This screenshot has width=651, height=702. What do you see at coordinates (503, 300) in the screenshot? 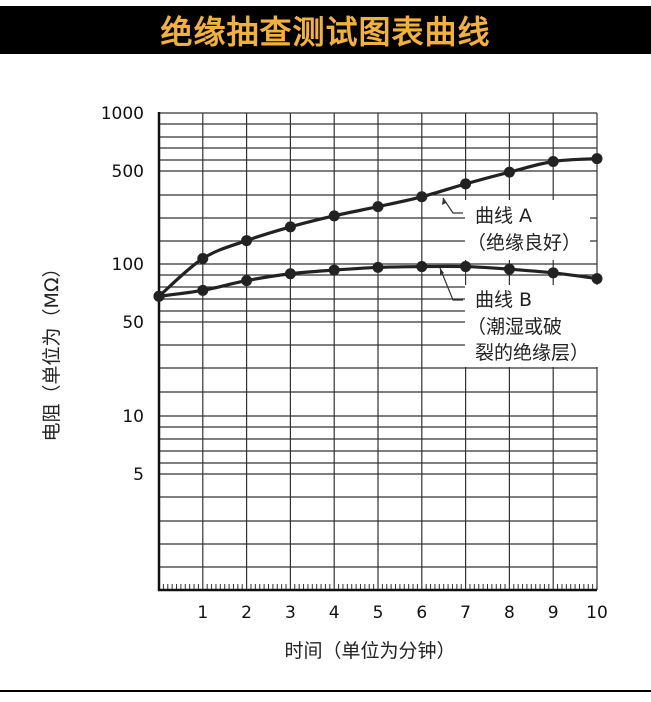
I see `series-b-name: 曲线 B` at bounding box center [503, 300].